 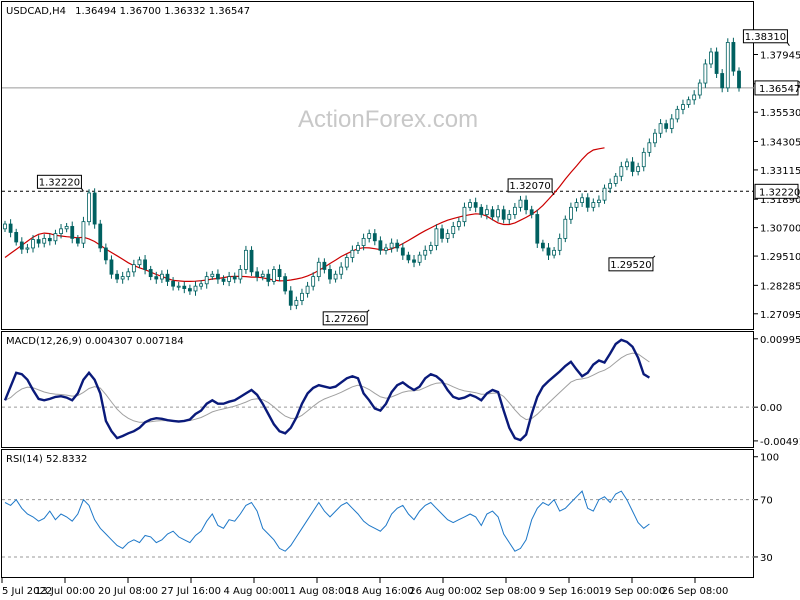 I want to click on time-tick-label: 20 Jul 08:00, so click(x=128, y=591).